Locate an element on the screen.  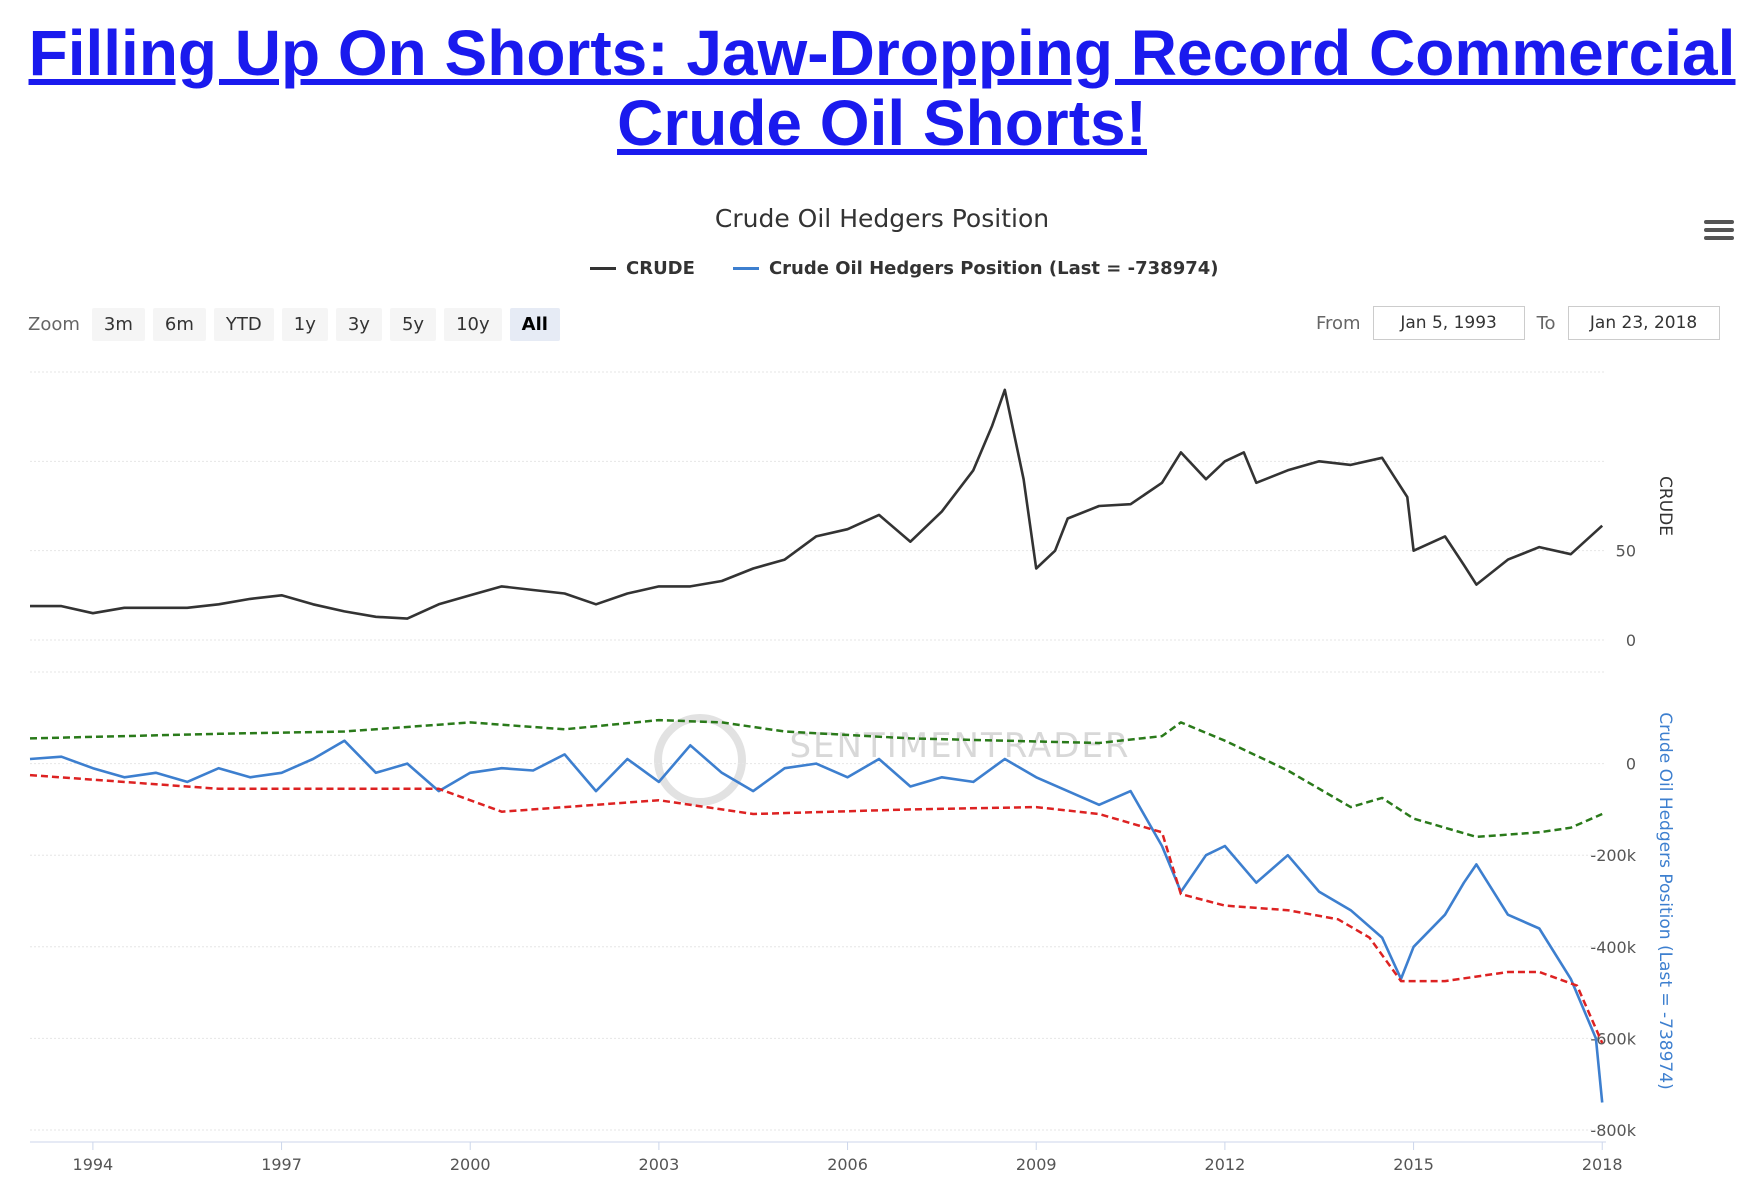
y-tick-label-p0-1: 50 is located at coordinates (1626, 551).